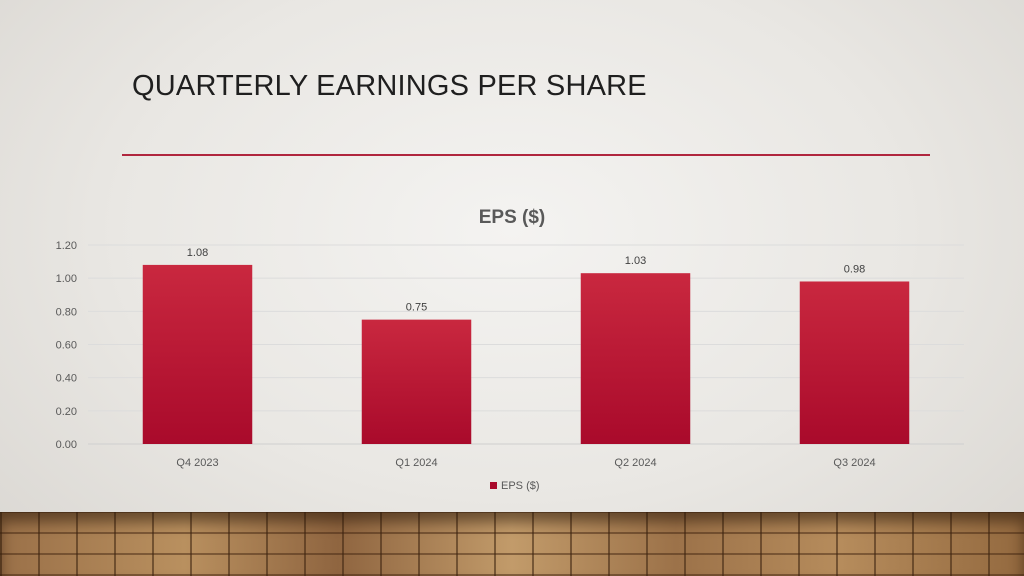  I want to click on y-tick-label: 0.80, so click(66, 312).